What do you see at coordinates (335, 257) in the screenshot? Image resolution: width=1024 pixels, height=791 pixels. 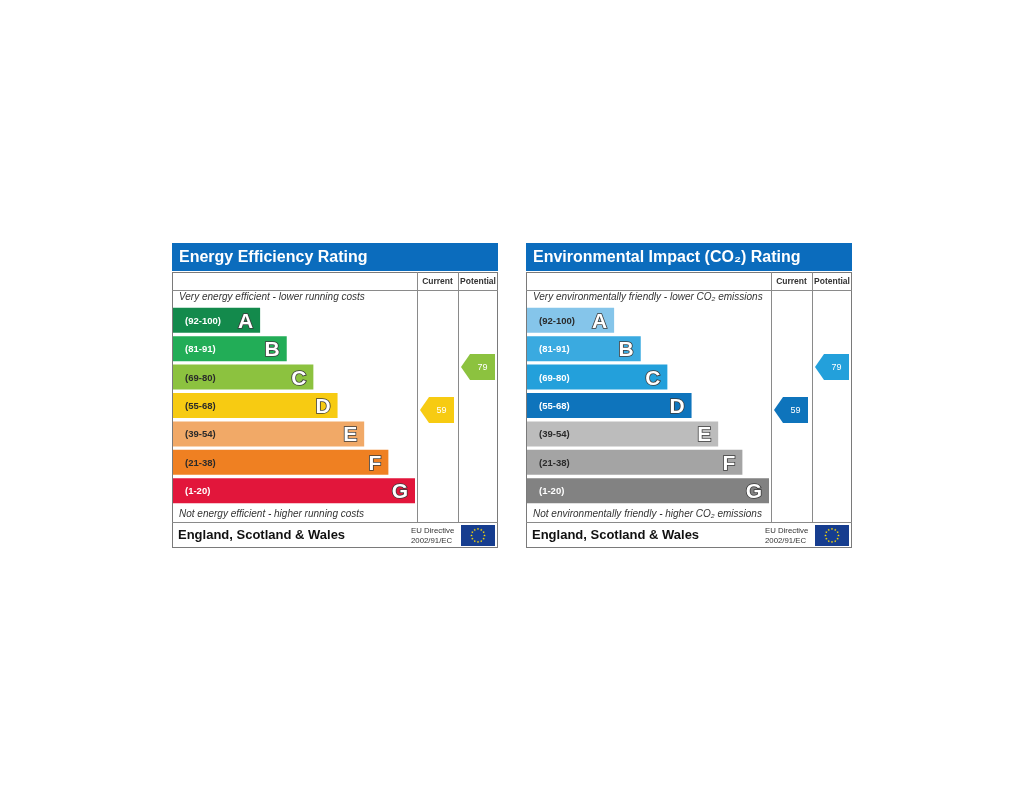 I see `chart-title: Energy Efficiency Rating` at bounding box center [335, 257].